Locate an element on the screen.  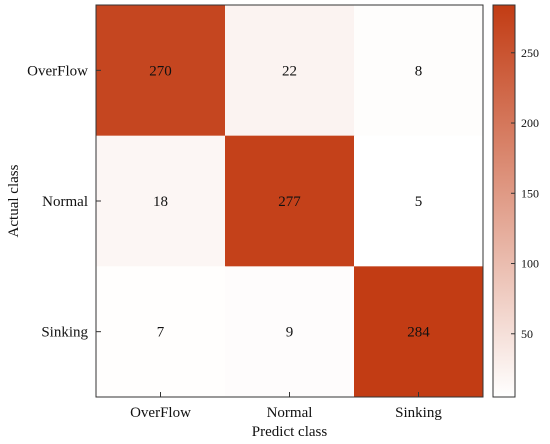
cell-value-label: 270 is located at coordinates (160, 71).